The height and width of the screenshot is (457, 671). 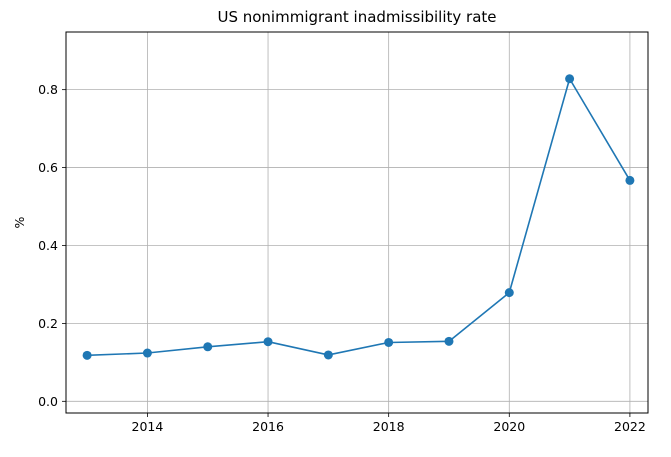 What do you see at coordinates (147, 353) in the screenshot?
I see `data-point-2014` at bounding box center [147, 353].